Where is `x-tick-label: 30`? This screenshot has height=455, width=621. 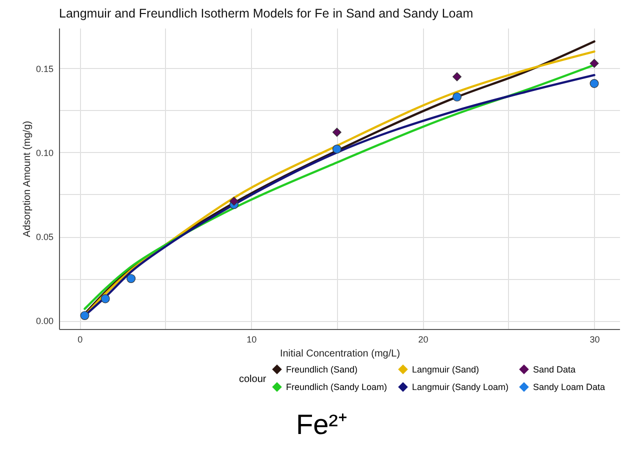
x-tick-label: 30 is located at coordinates (595, 339).